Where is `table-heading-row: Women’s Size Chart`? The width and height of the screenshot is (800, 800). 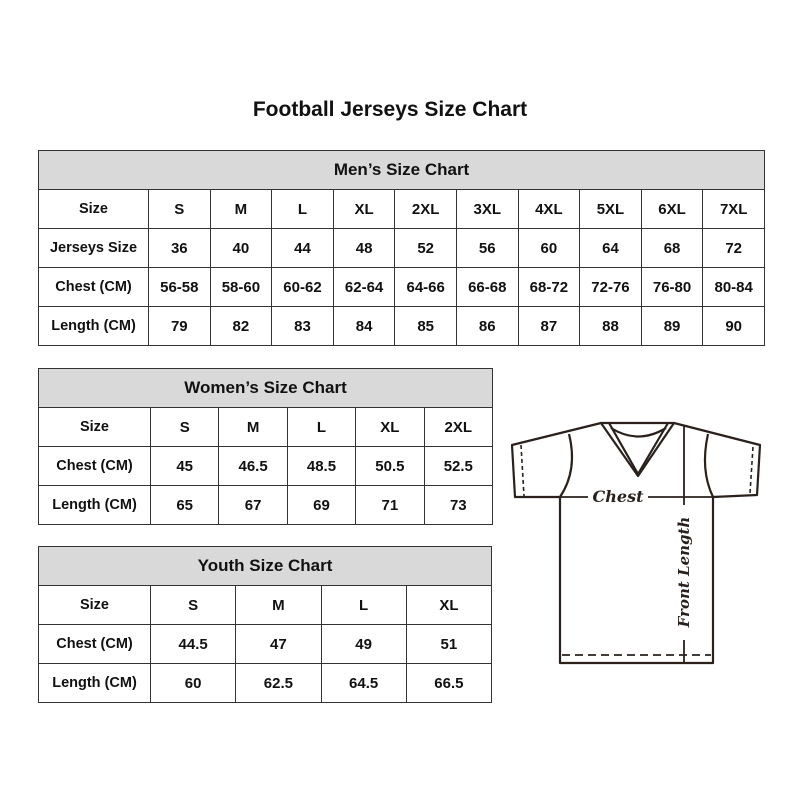 table-heading-row: Women’s Size Chart is located at coordinates (265, 388).